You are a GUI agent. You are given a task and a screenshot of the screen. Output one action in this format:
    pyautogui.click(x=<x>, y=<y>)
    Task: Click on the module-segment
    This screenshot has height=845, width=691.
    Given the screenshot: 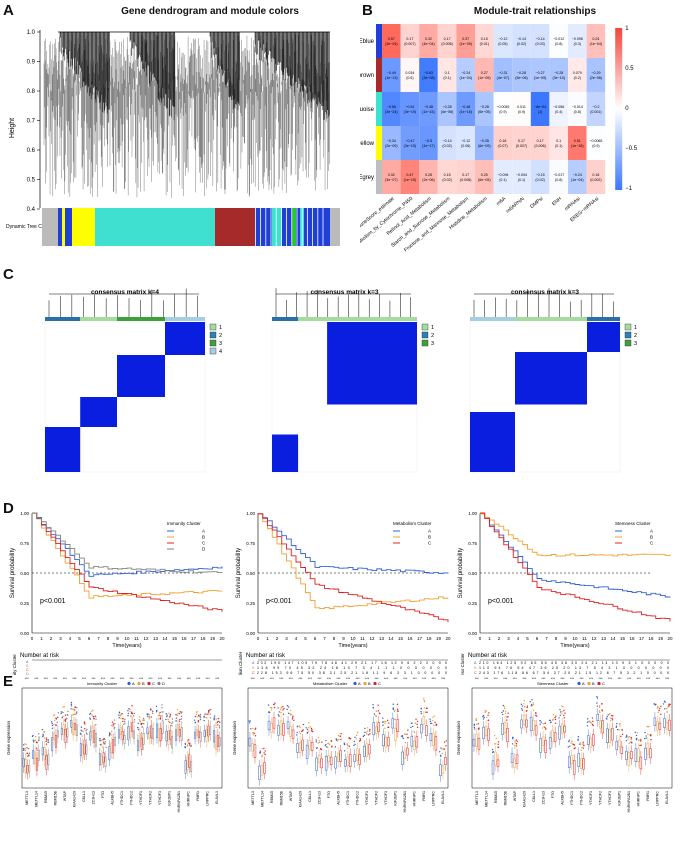 What is the action you would take?
    pyautogui.click(x=281, y=227)
    